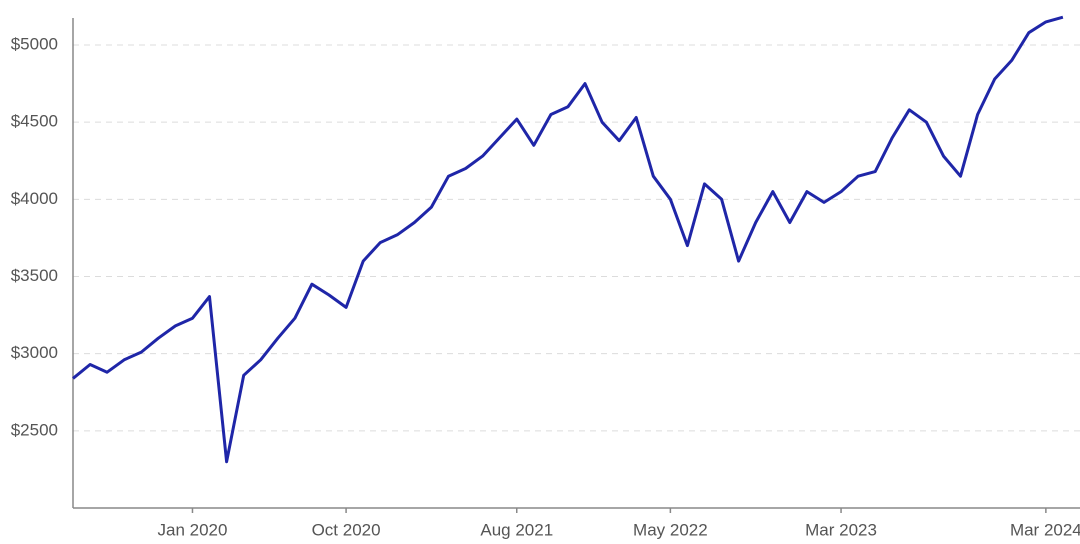 The width and height of the screenshot is (1080, 544). Describe the element at coordinates (34, 198) in the screenshot. I see `y-tick-label: $4000` at that location.